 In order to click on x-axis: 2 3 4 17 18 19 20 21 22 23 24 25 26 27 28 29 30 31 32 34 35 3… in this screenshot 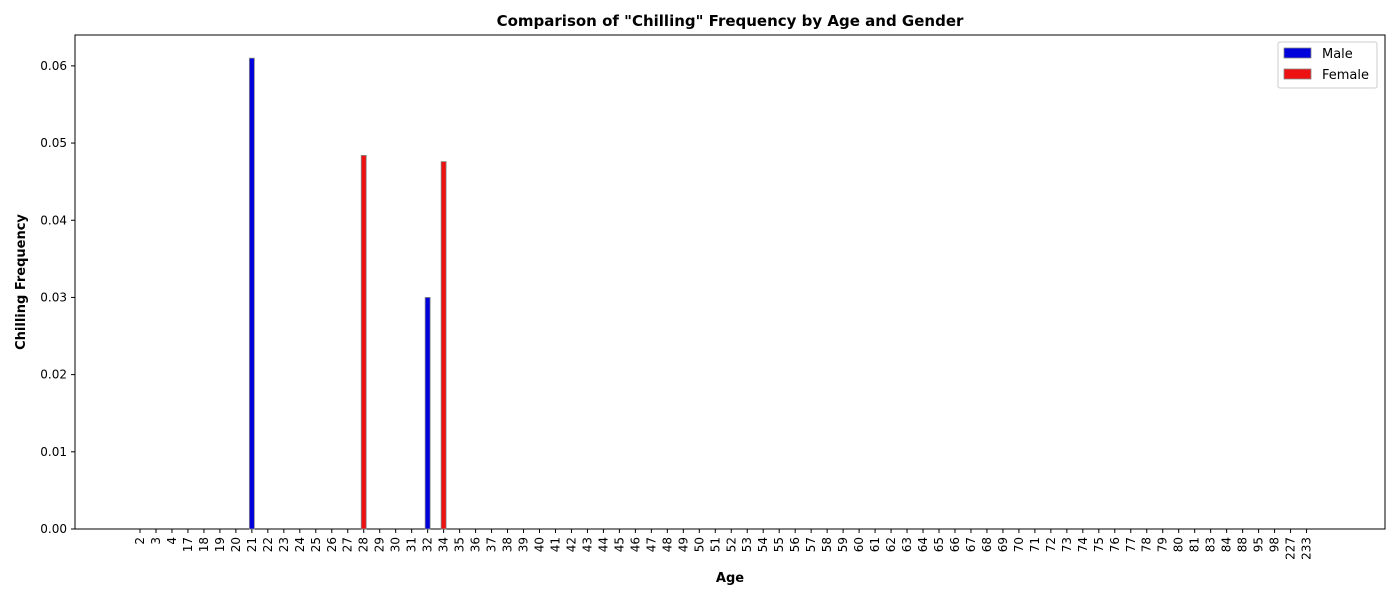, I will do `click(723, 544)`.